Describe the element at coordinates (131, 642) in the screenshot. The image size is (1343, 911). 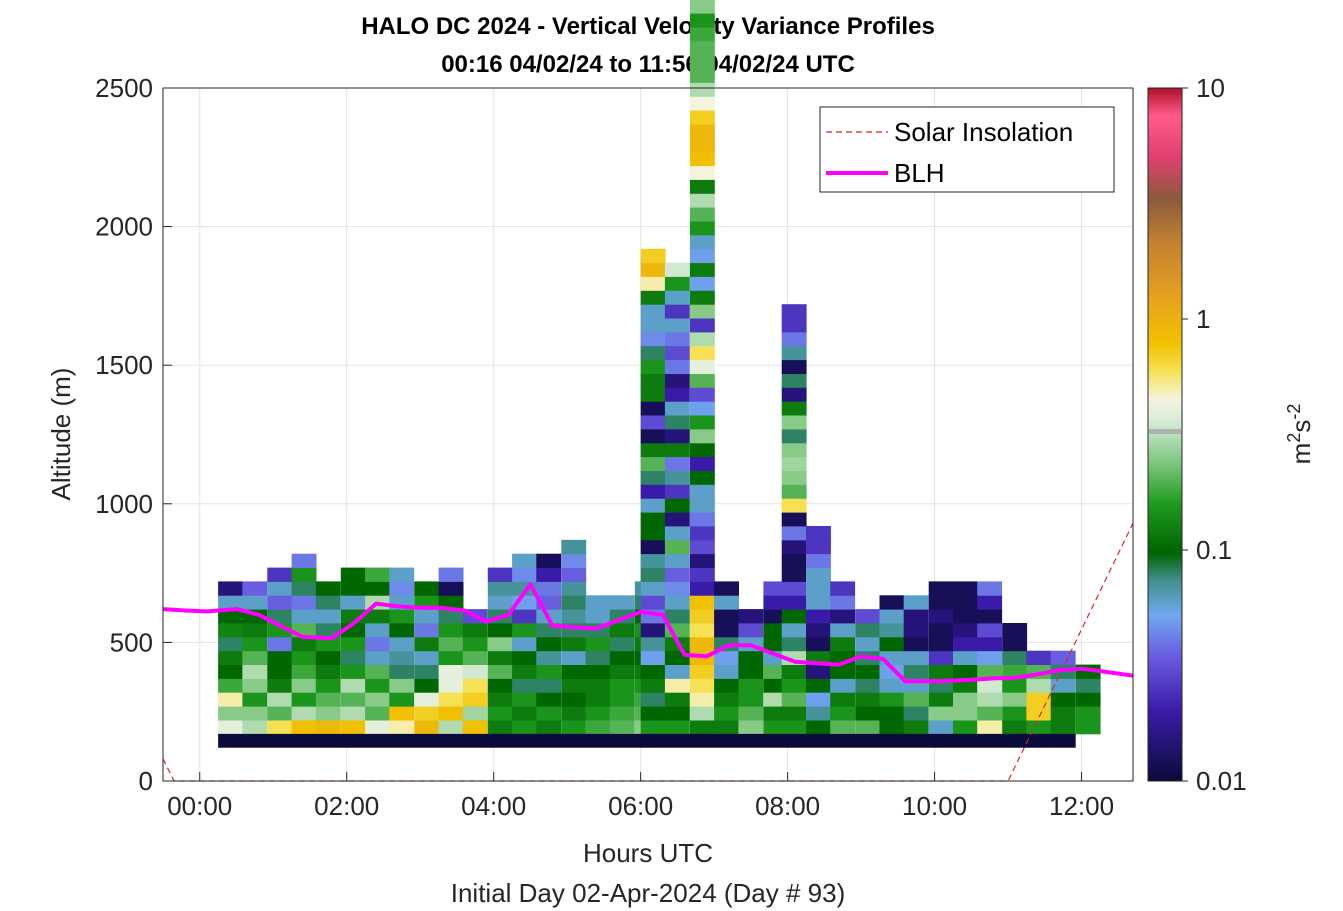
I see `y-tick-label: 500` at that location.